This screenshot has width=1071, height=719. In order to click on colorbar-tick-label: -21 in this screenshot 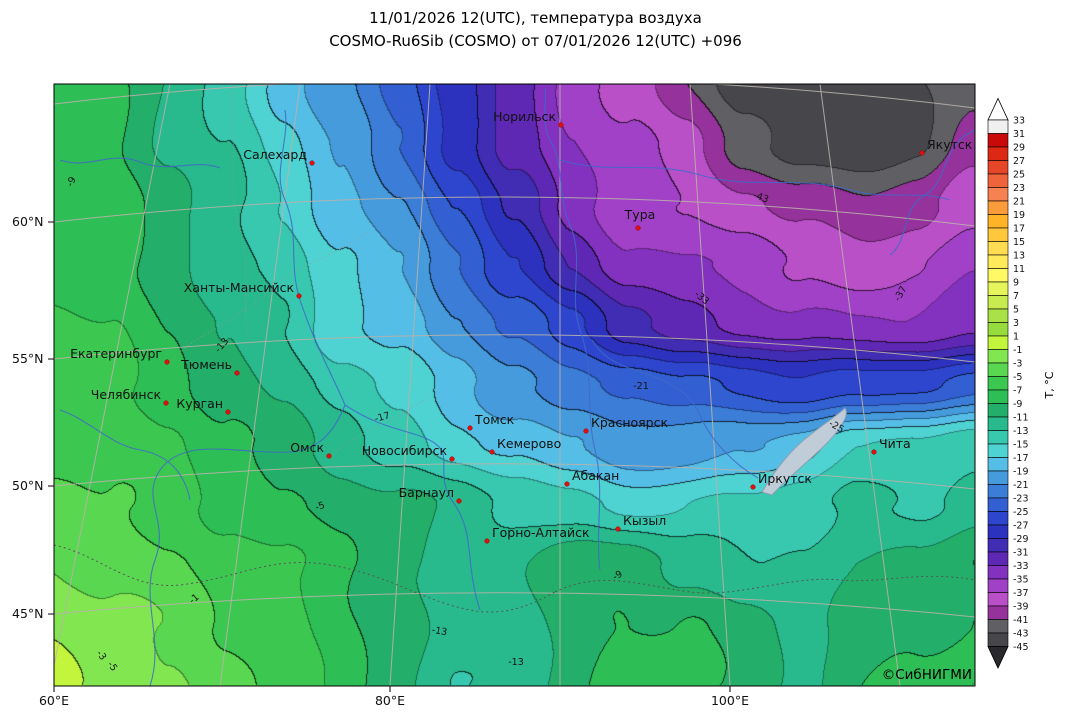, I will do `click(1021, 485)`.